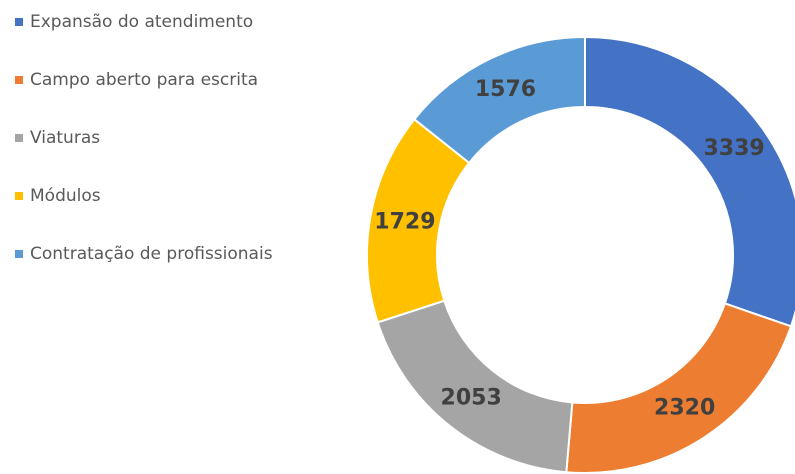  Describe the element at coordinates (141, 22) in the screenshot. I see `legend-text: Expansão do atendimento` at that location.